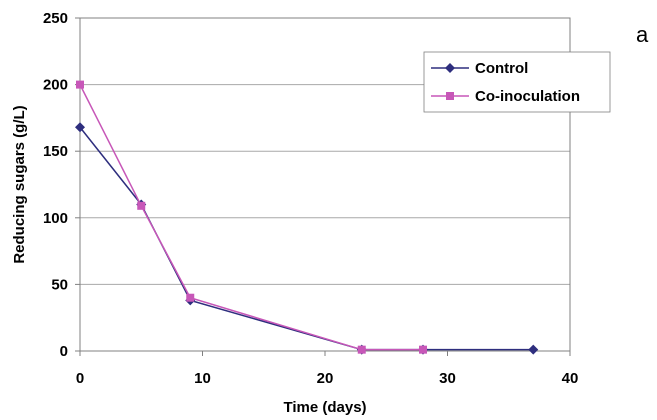 The width and height of the screenshot is (657, 420). Describe the element at coordinates (202, 378) in the screenshot. I see `x-tick-label: 10` at that location.